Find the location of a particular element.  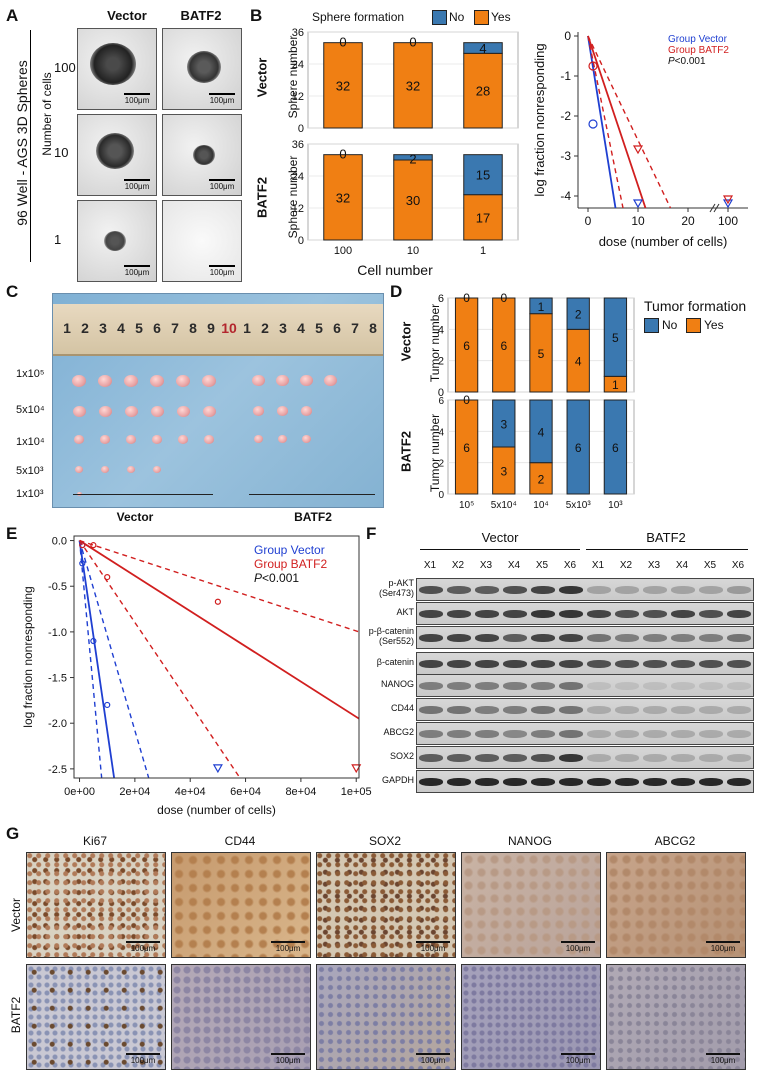

panel-b-label: B is located at coordinates (256, 15).